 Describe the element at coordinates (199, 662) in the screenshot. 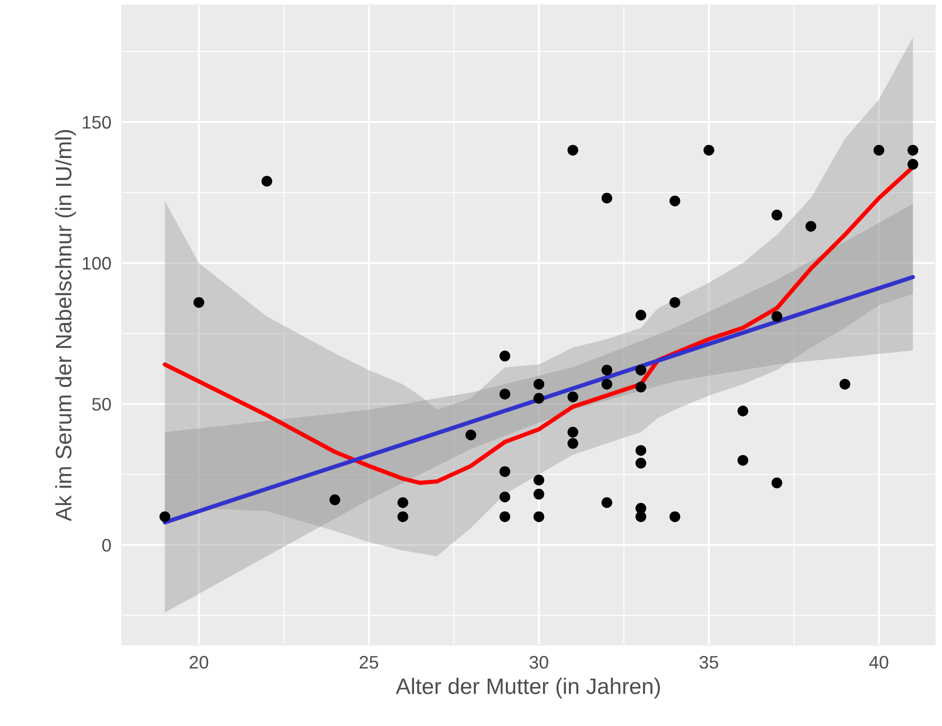

I see `x-tick-label: 20` at that location.